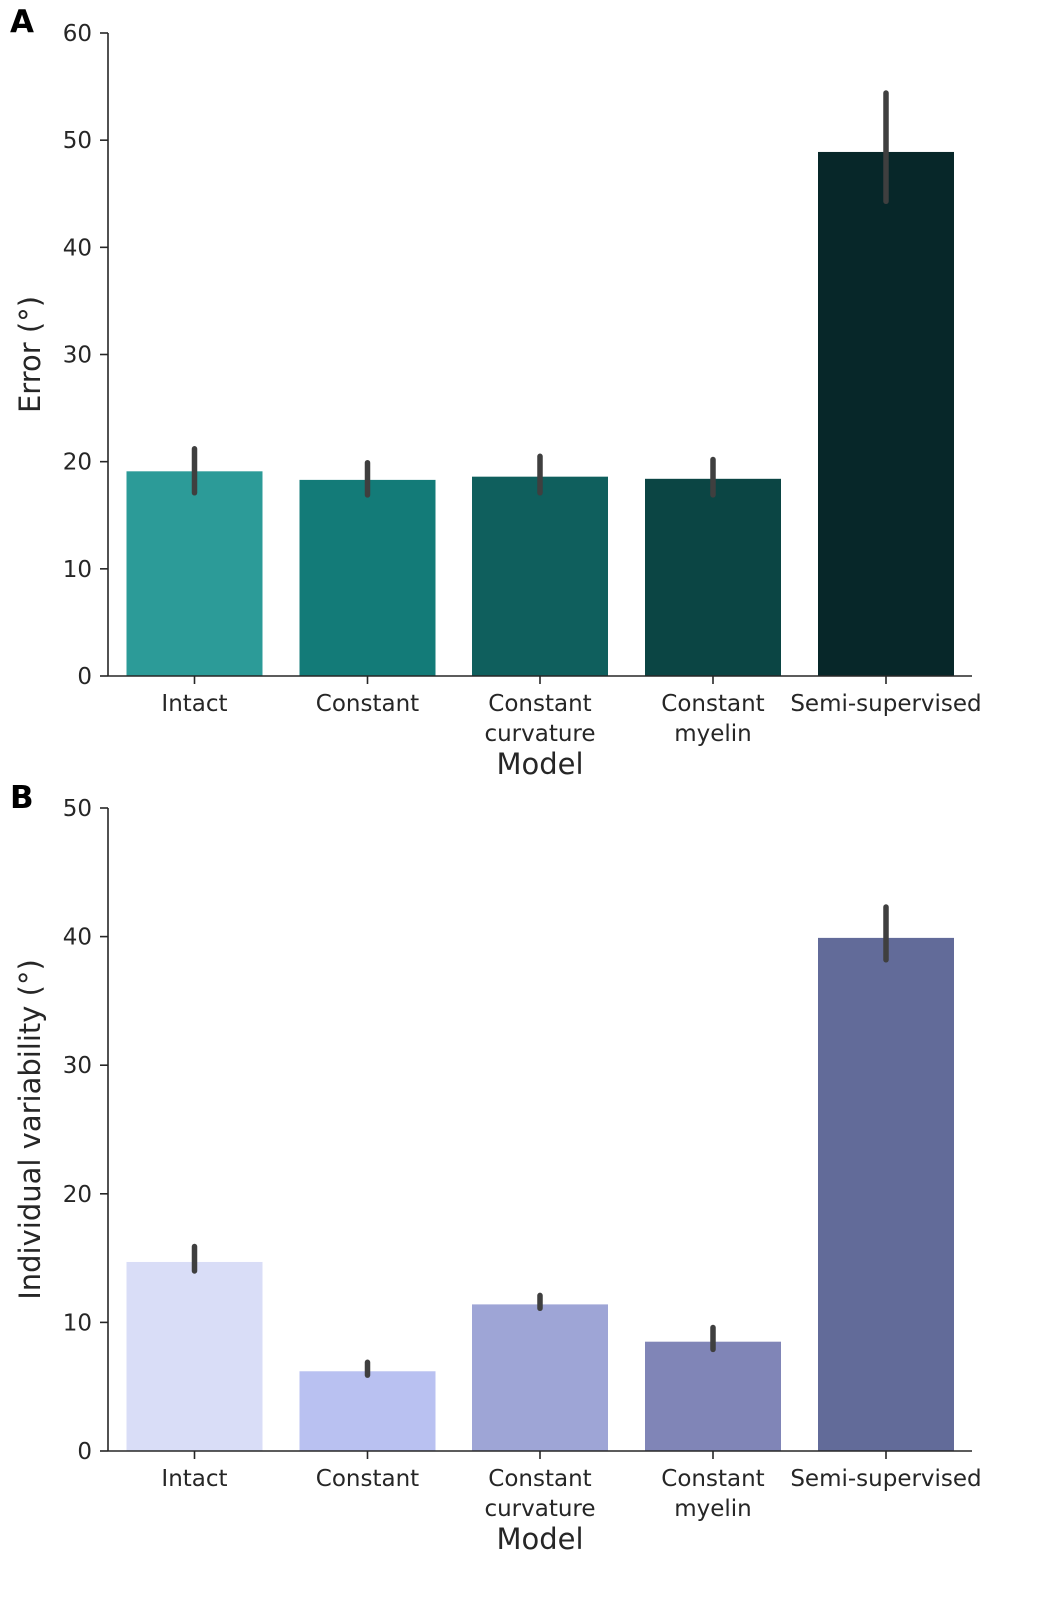 The image size is (1039, 1623). Describe the element at coordinates (30, 354) in the screenshot. I see `y-axis-title: Error (°)` at that location.